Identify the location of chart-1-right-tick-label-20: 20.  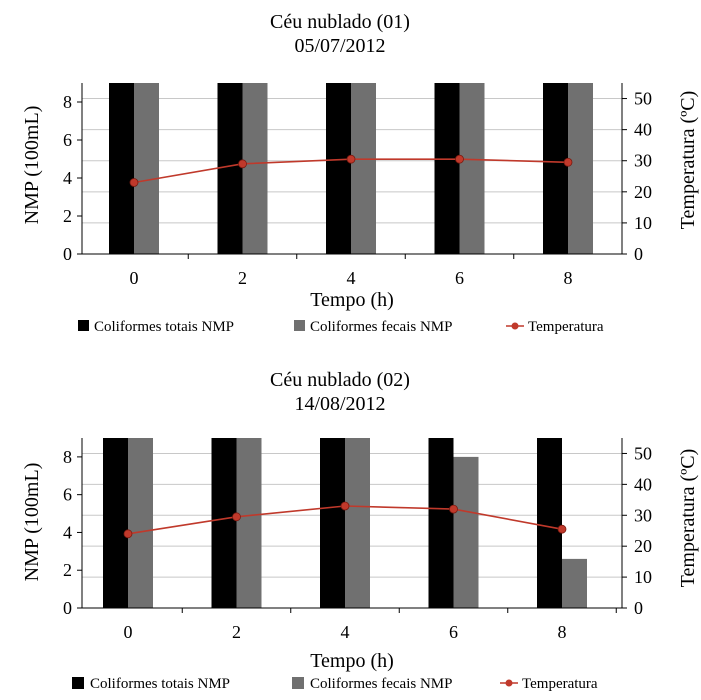
(643, 192).